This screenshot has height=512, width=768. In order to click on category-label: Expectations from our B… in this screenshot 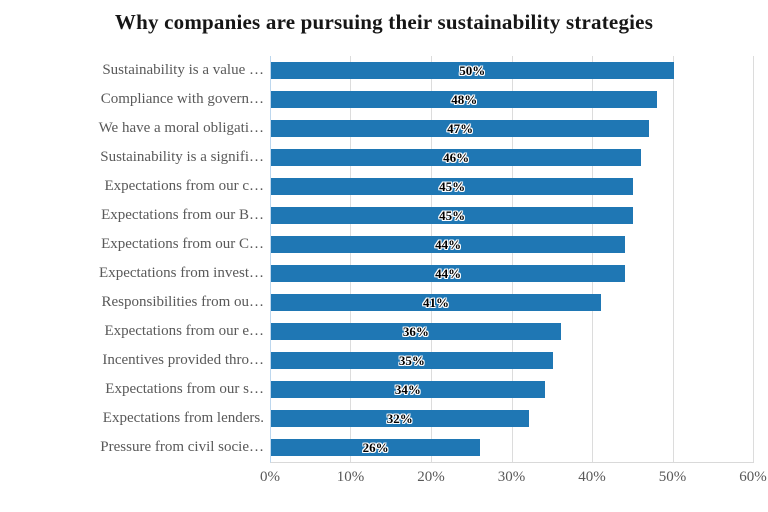, I will do `click(182, 215)`.